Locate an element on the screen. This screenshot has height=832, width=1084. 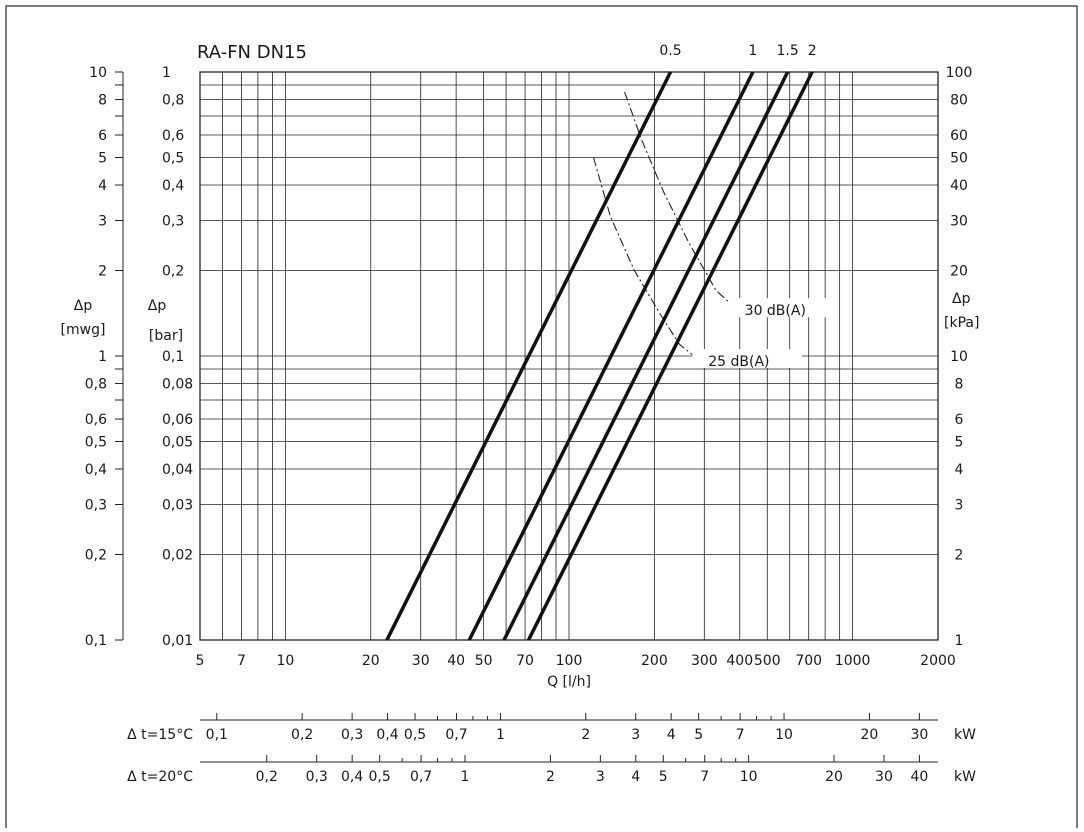
y-left-bar-tick-label: 0,3 is located at coordinates (173, 221).